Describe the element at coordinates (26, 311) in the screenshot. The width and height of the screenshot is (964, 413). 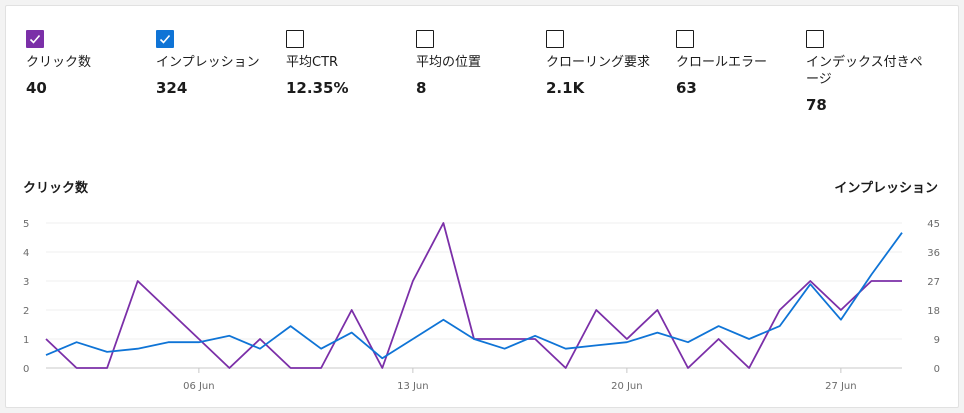
I see `left-tick-label: 2` at that location.